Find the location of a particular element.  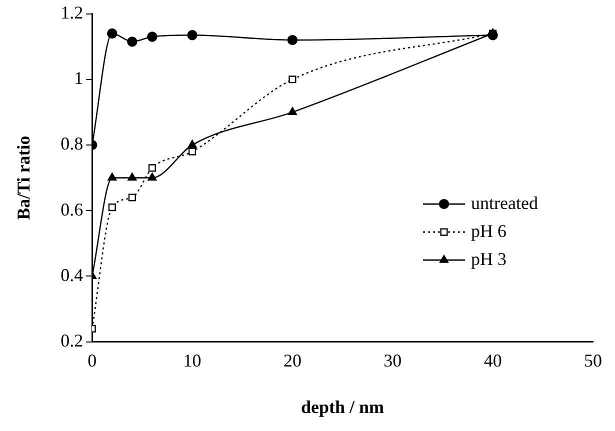

x-axis-title: depth / nm is located at coordinates (342, 406).